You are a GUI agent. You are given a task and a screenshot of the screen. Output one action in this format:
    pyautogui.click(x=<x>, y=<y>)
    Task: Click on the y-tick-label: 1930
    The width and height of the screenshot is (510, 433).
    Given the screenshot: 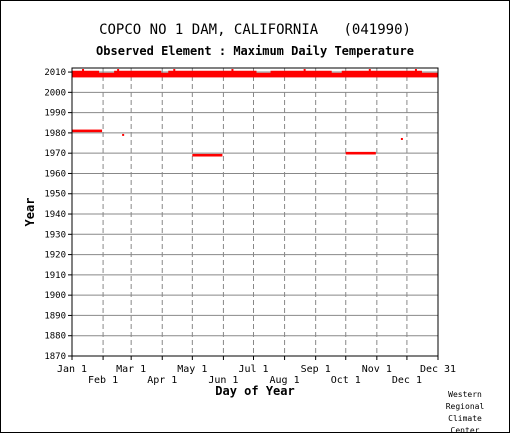 What is the action you would take?
    pyautogui.click(x=55, y=235)
    